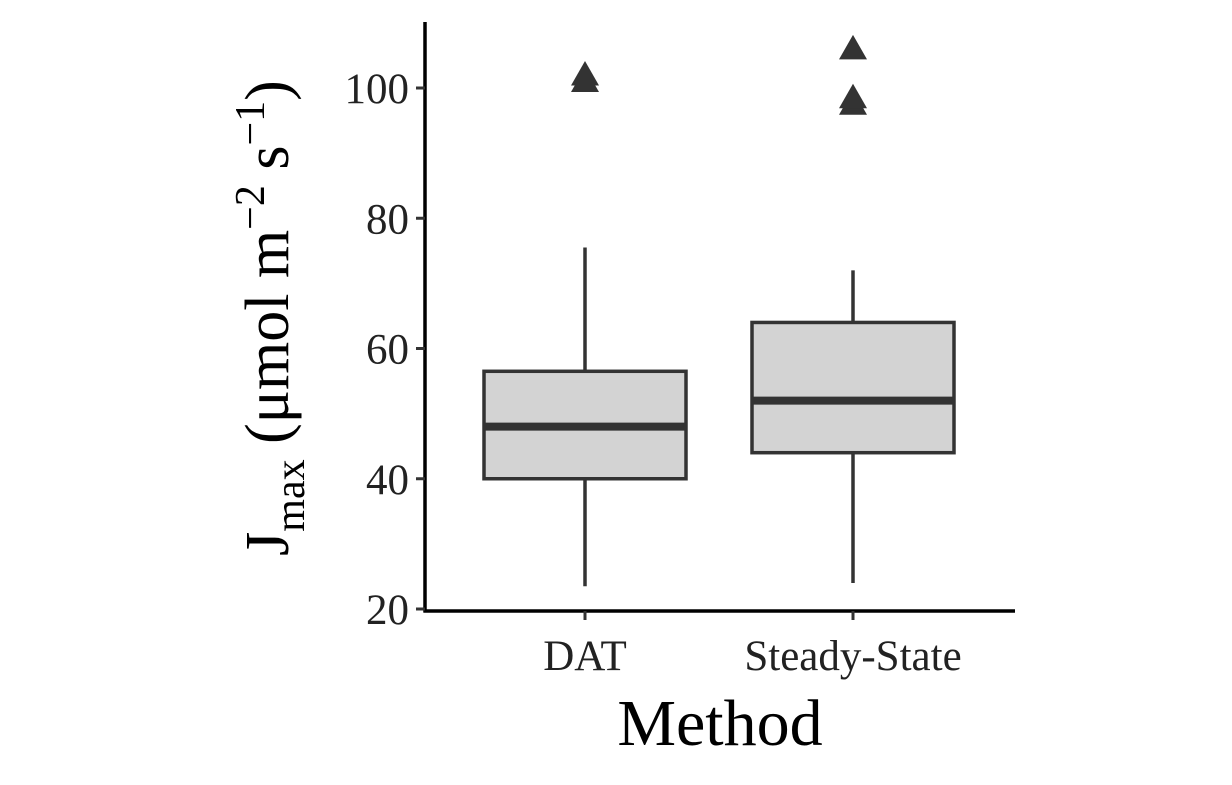  Describe the element at coordinates (268, 345) in the screenshot. I see `y-axis-title-unit-open: (μmol m` at that location.